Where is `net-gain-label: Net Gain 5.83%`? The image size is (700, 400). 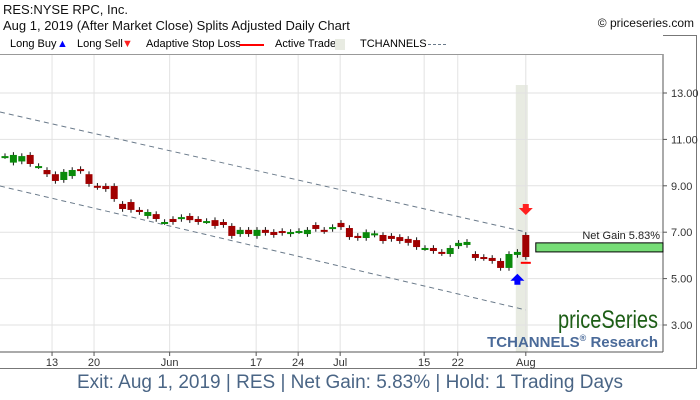 net-gain-label: Net Gain 5.83% is located at coordinates (621, 236).